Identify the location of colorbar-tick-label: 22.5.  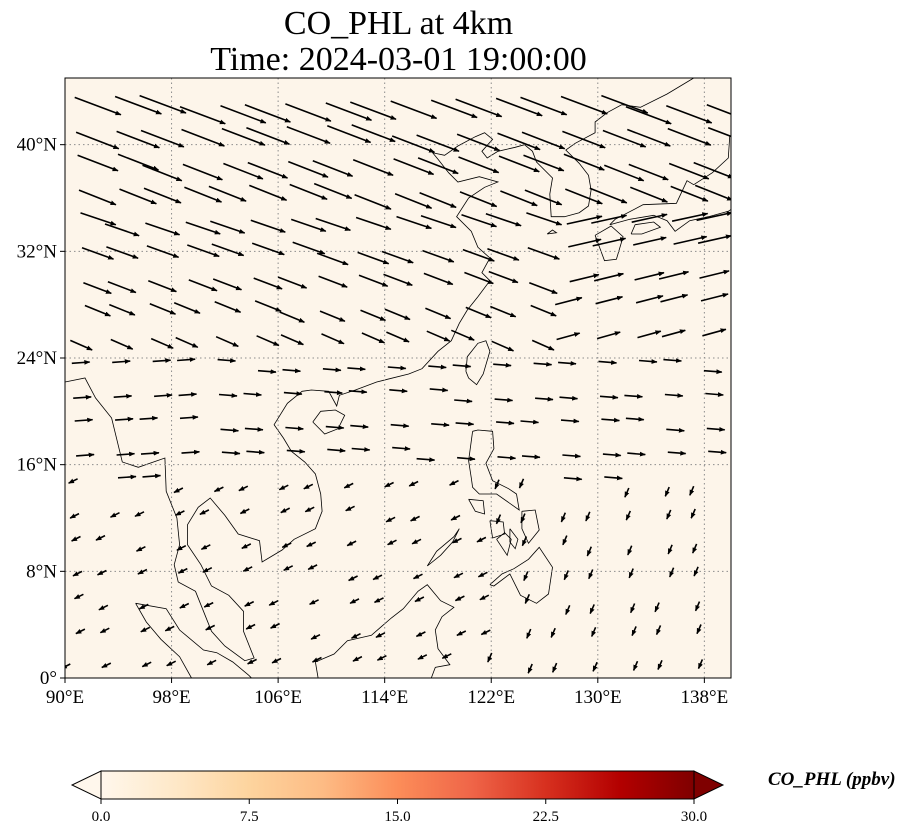
(546, 817).